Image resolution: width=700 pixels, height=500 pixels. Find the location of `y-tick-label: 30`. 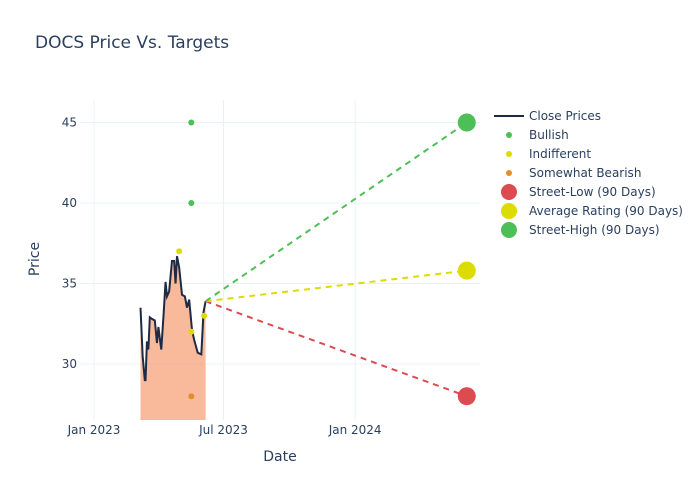

y-tick-label: 30 is located at coordinates (69, 364).